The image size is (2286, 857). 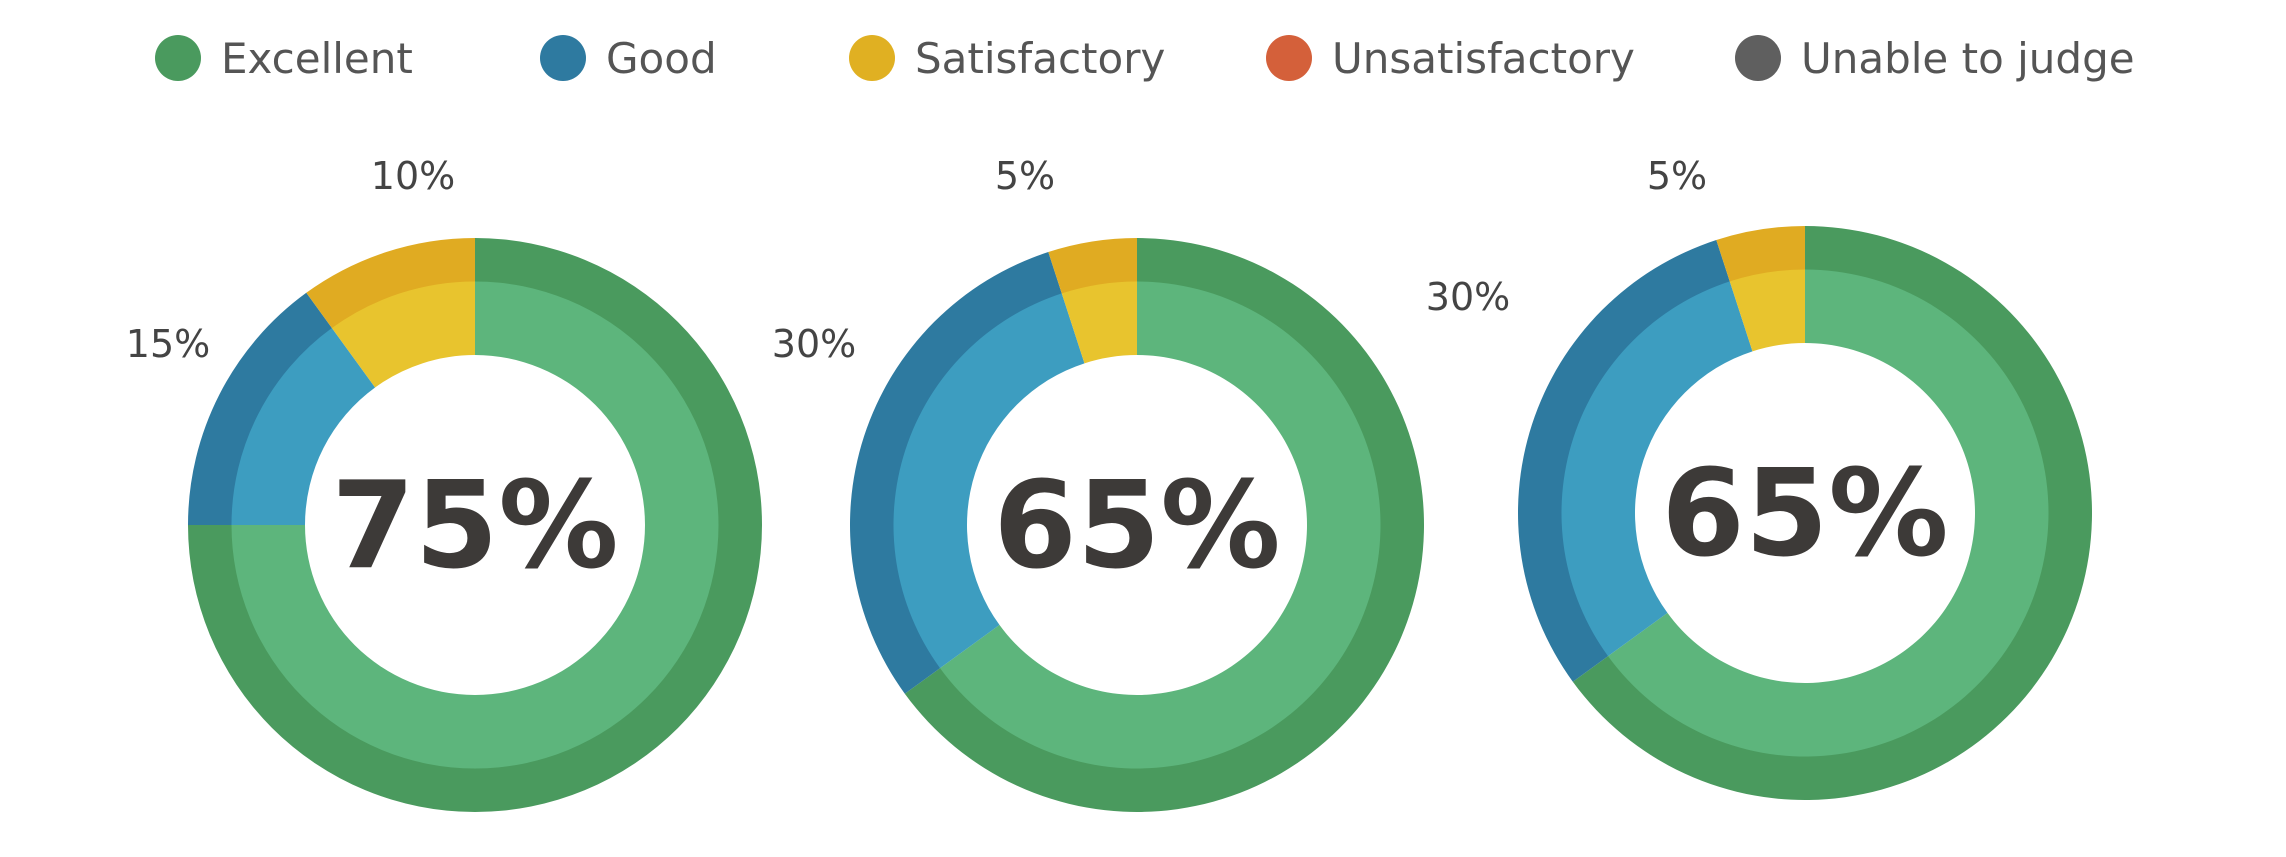 What do you see at coordinates (168, 344) in the screenshot?
I see `data-label-good: 15%` at bounding box center [168, 344].